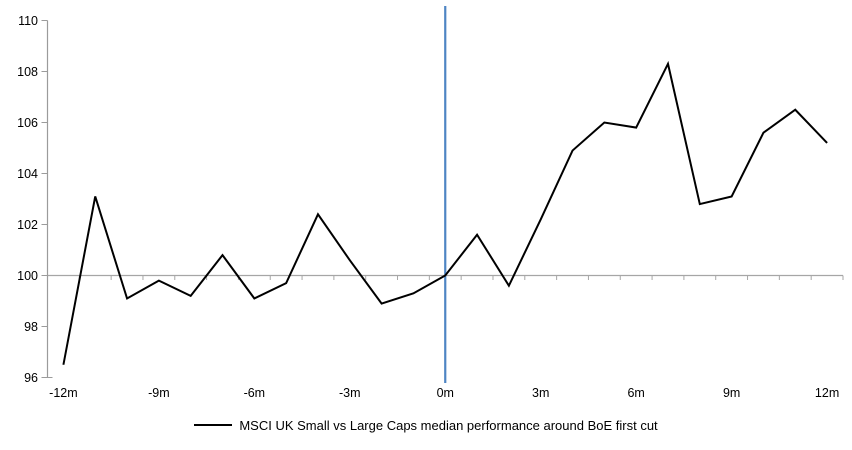  What do you see at coordinates (63, 393) in the screenshot?
I see `x-tick-label: -12m` at bounding box center [63, 393].